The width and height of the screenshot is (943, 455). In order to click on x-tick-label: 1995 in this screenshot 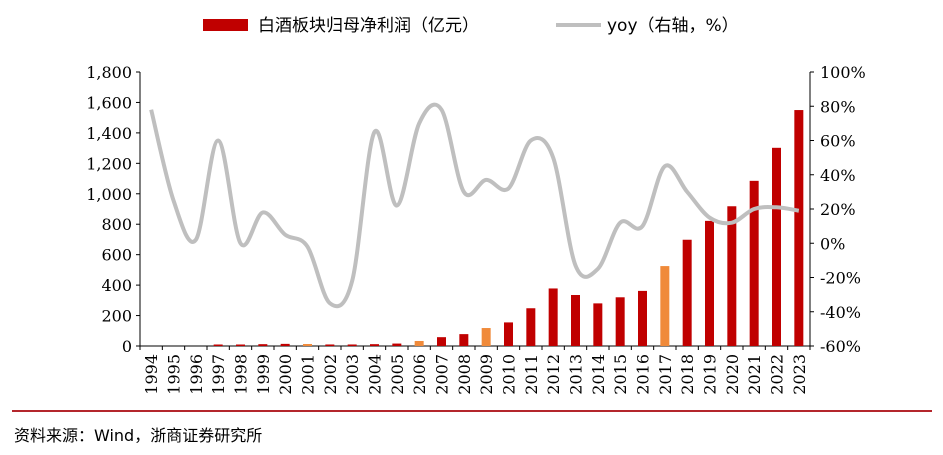, I will do `click(174, 374)`.